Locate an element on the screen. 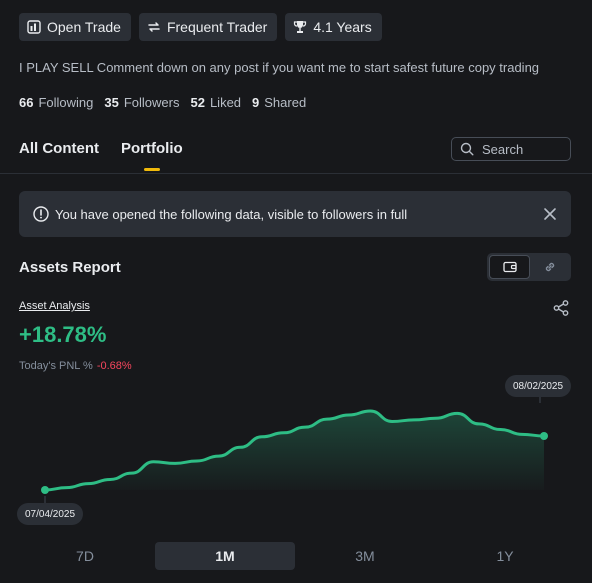 This screenshot has height=583, width=592. profile-stats: 66 Following 35 Followers 52 Liked 9 Shared is located at coordinates (162, 102).